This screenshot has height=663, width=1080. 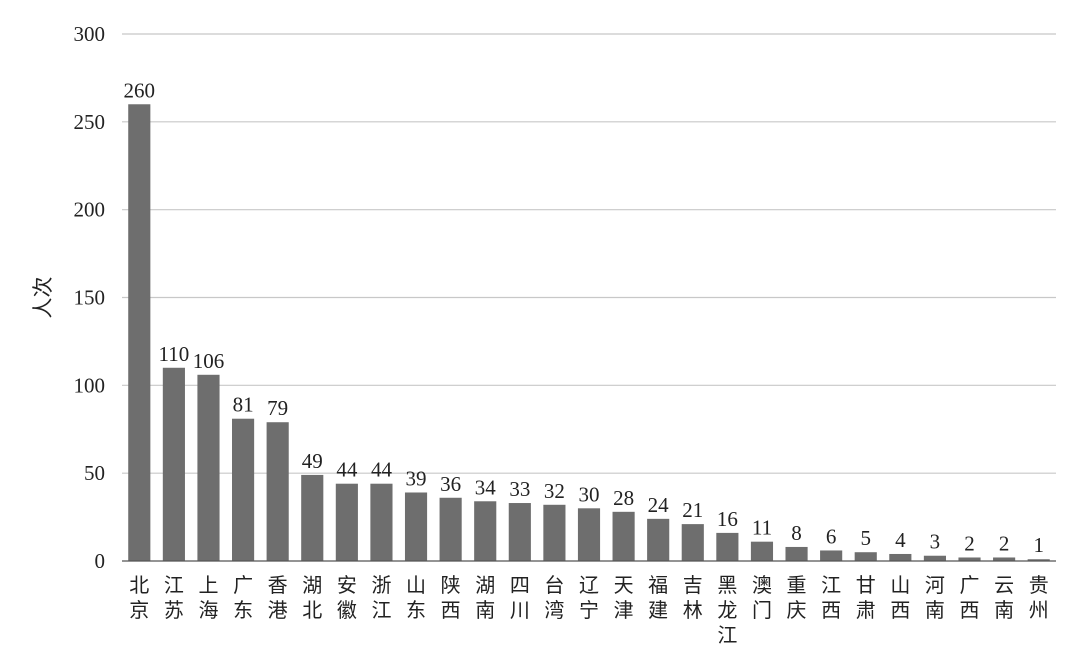 I want to click on category-label: 安徽, so click(x=347, y=597).